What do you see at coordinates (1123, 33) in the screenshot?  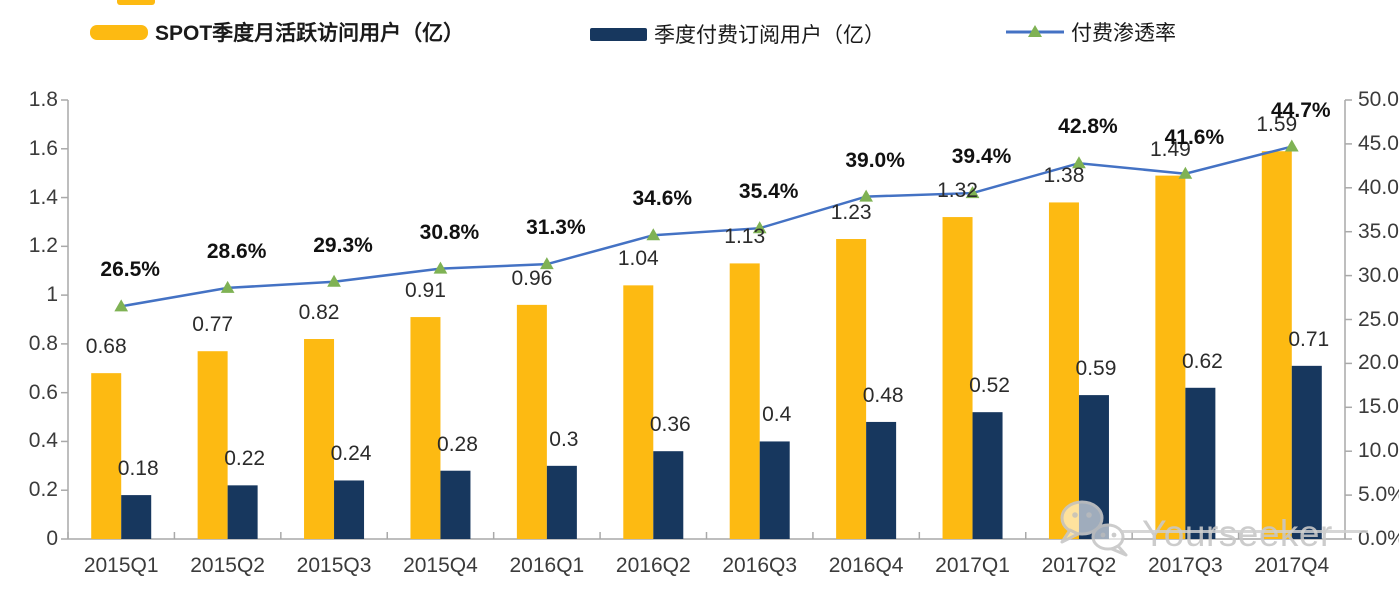 I see `penetration-legend-label: 付费渗透率` at bounding box center [1123, 33].